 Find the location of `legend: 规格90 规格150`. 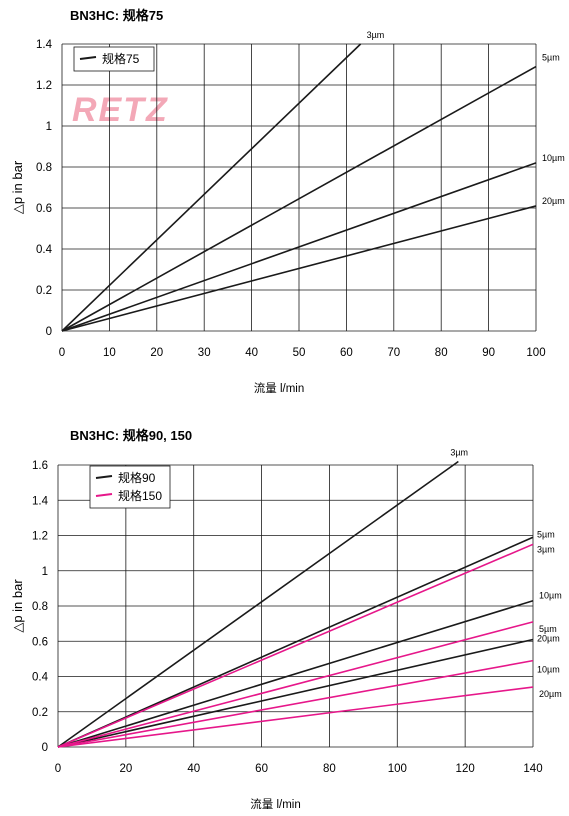

legend: 规格90 规格150 is located at coordinates (130, 487).